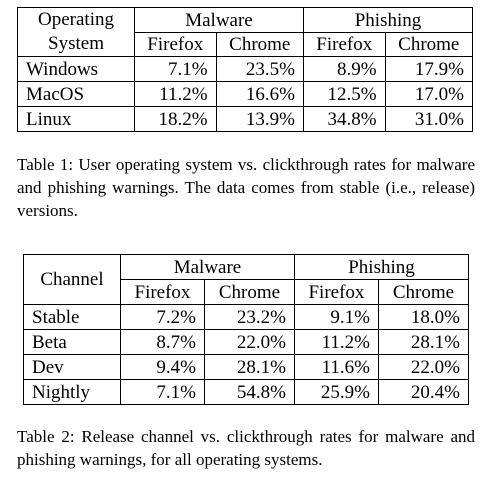  What do you see at coordinates (72, 342) in the screenshot?
I see `row-label: Beta` at bounding box center [72, 342].